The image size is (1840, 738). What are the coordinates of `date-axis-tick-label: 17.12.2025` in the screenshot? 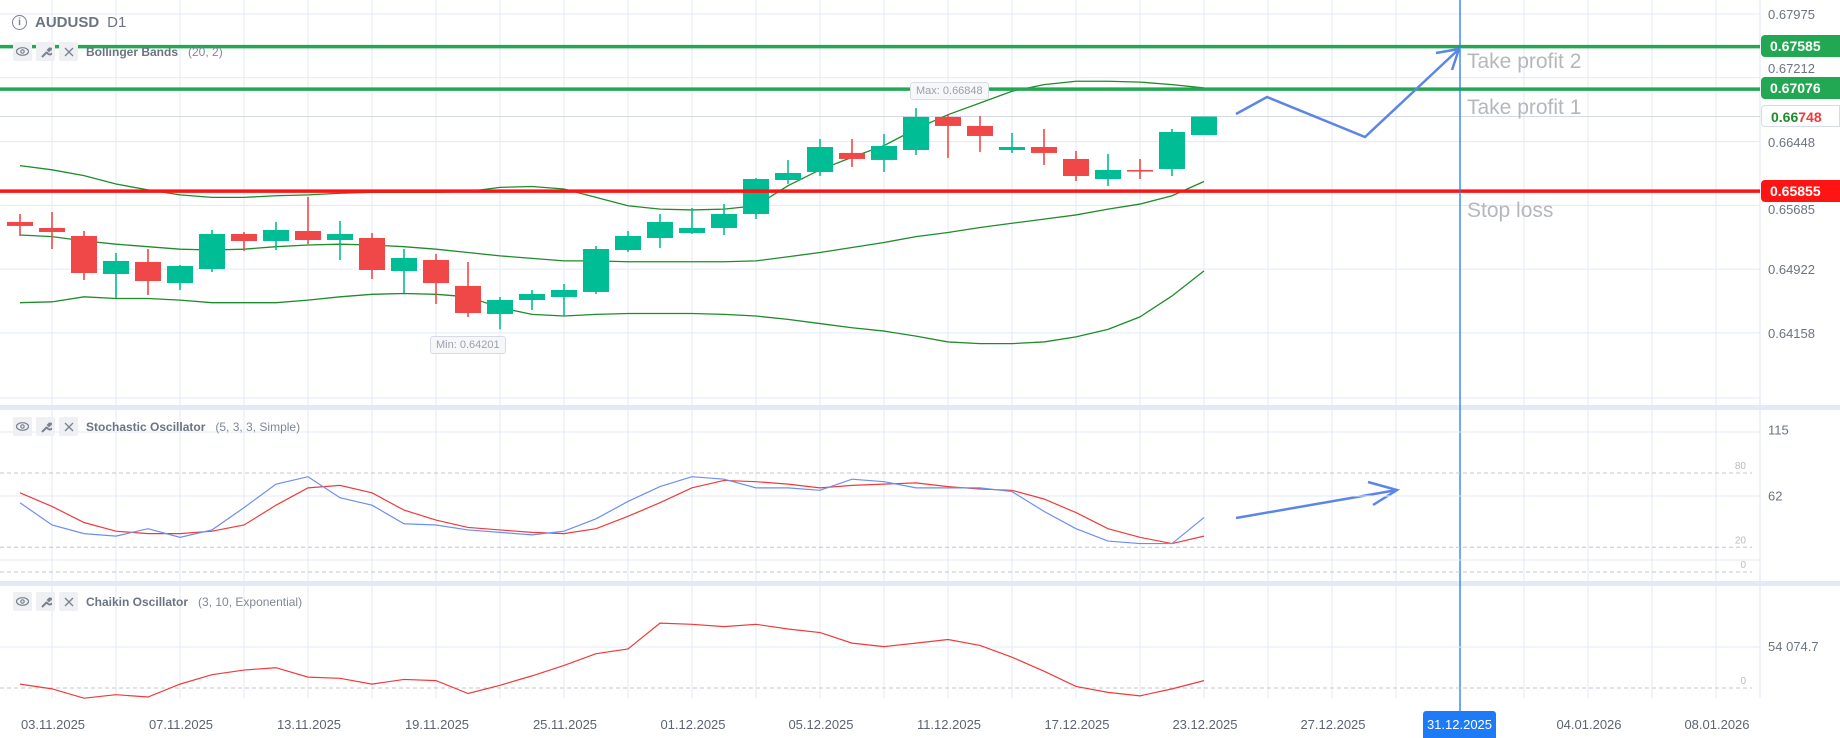 It's located at (1076, 724).